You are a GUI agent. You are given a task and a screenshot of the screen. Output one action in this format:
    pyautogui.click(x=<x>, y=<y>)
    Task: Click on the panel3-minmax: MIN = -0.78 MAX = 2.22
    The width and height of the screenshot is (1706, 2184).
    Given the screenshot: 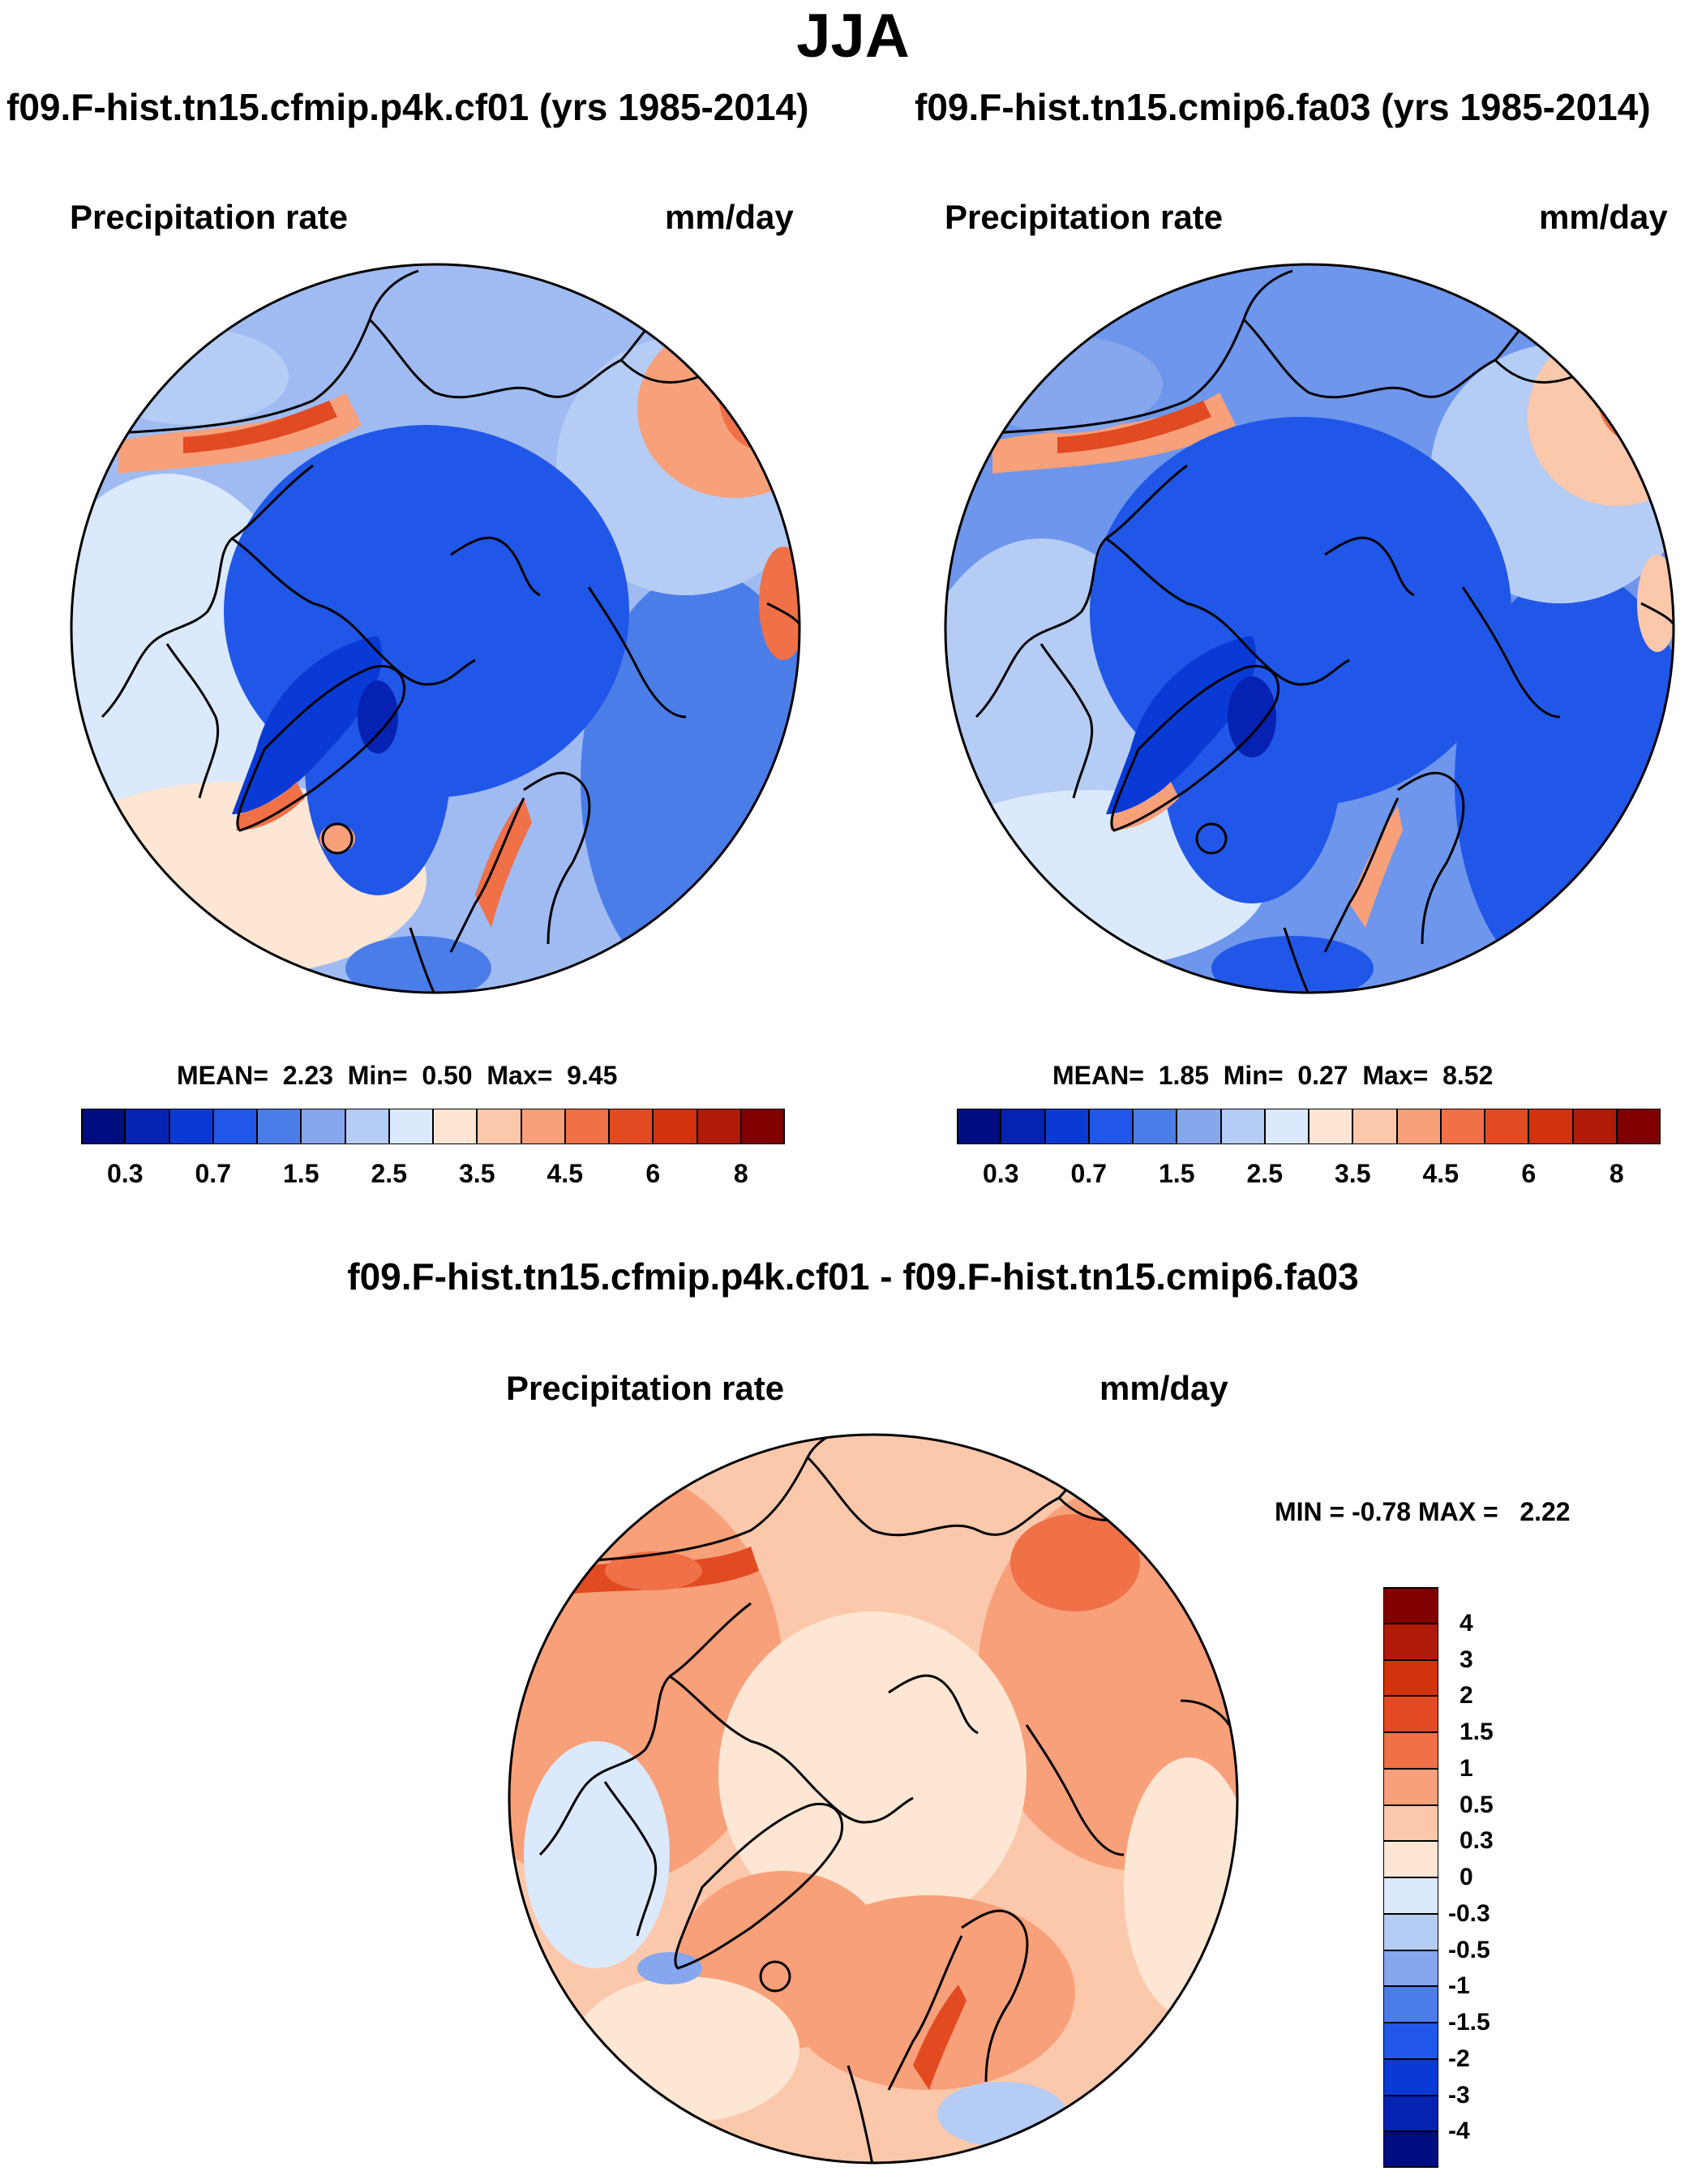 What is the action you would take?
    pyautogui.click(x=1423, y=1511)
    